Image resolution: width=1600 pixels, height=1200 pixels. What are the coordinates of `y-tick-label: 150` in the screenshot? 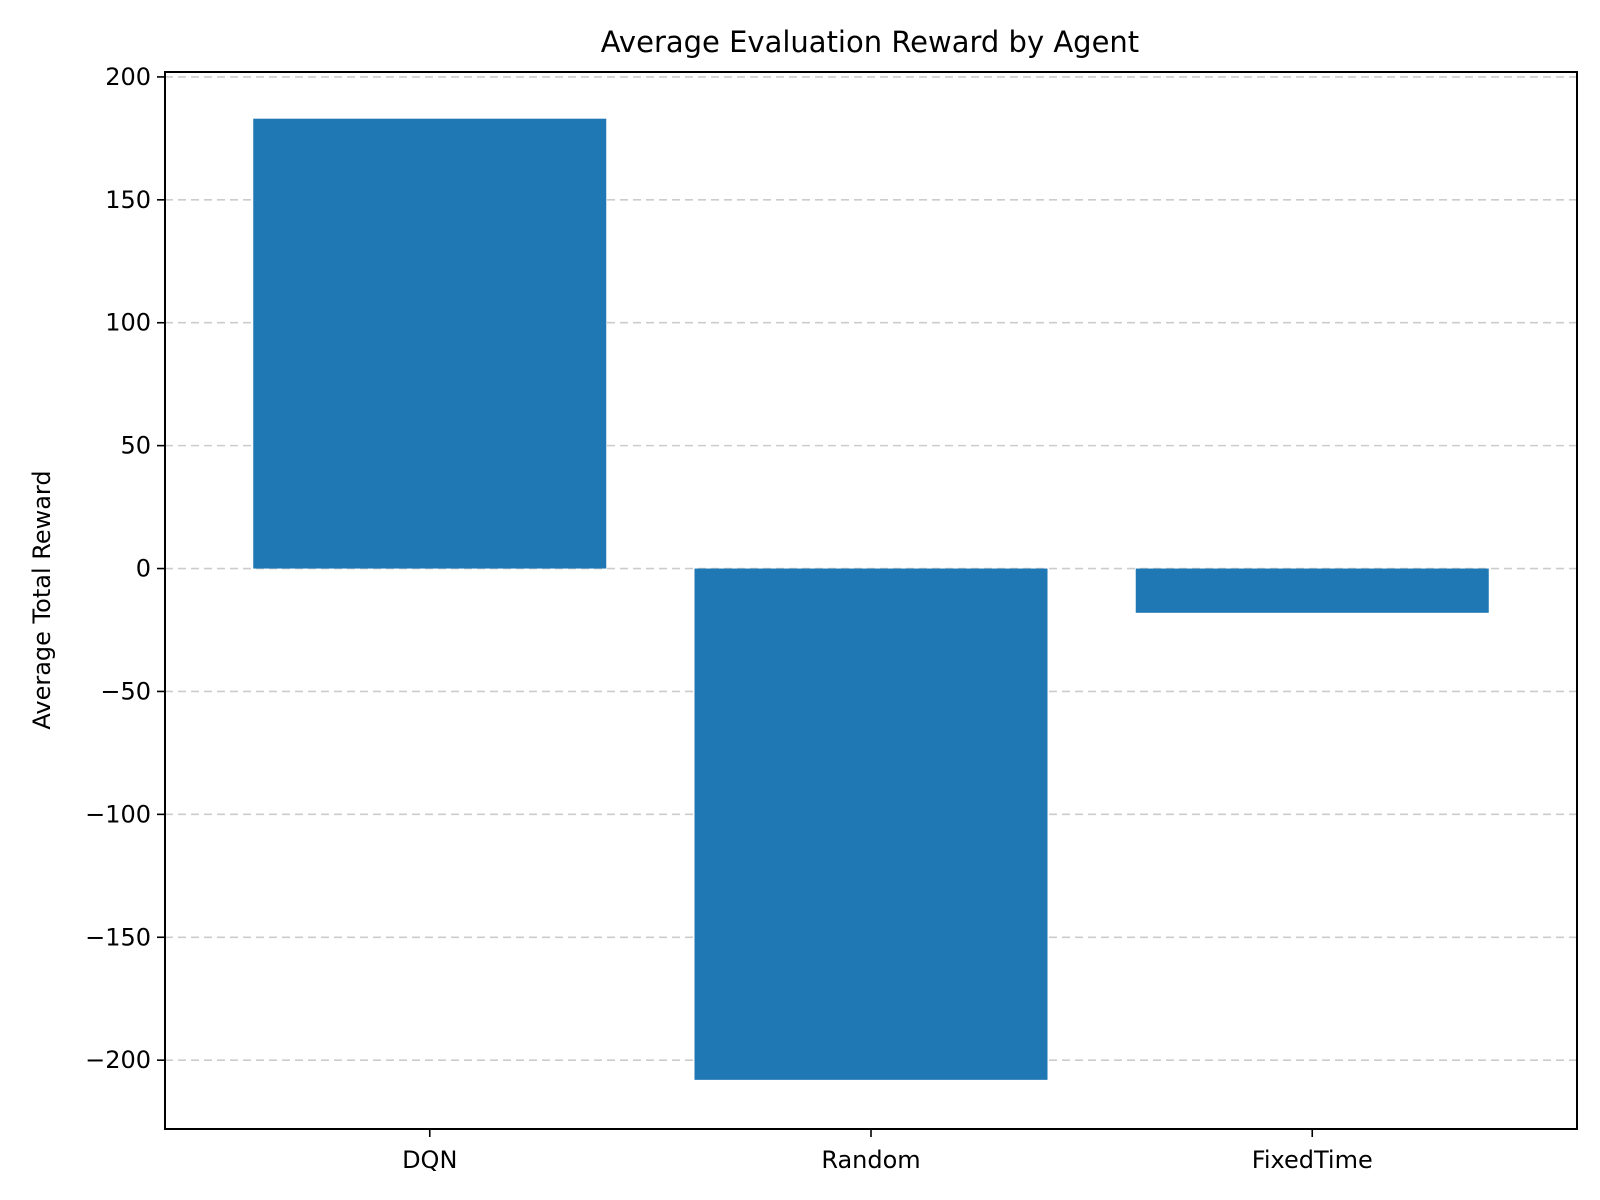 It's located at (128, 200).